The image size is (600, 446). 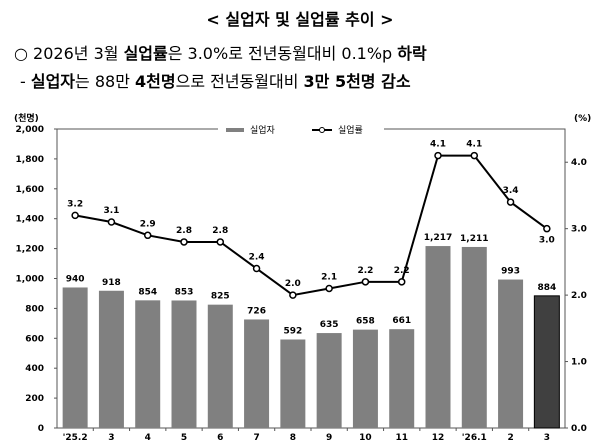 What do you see at coordinates (75, 438) in the screenshot?
I see `x-tick-label: '25.2` at bounding box center [75, 438].